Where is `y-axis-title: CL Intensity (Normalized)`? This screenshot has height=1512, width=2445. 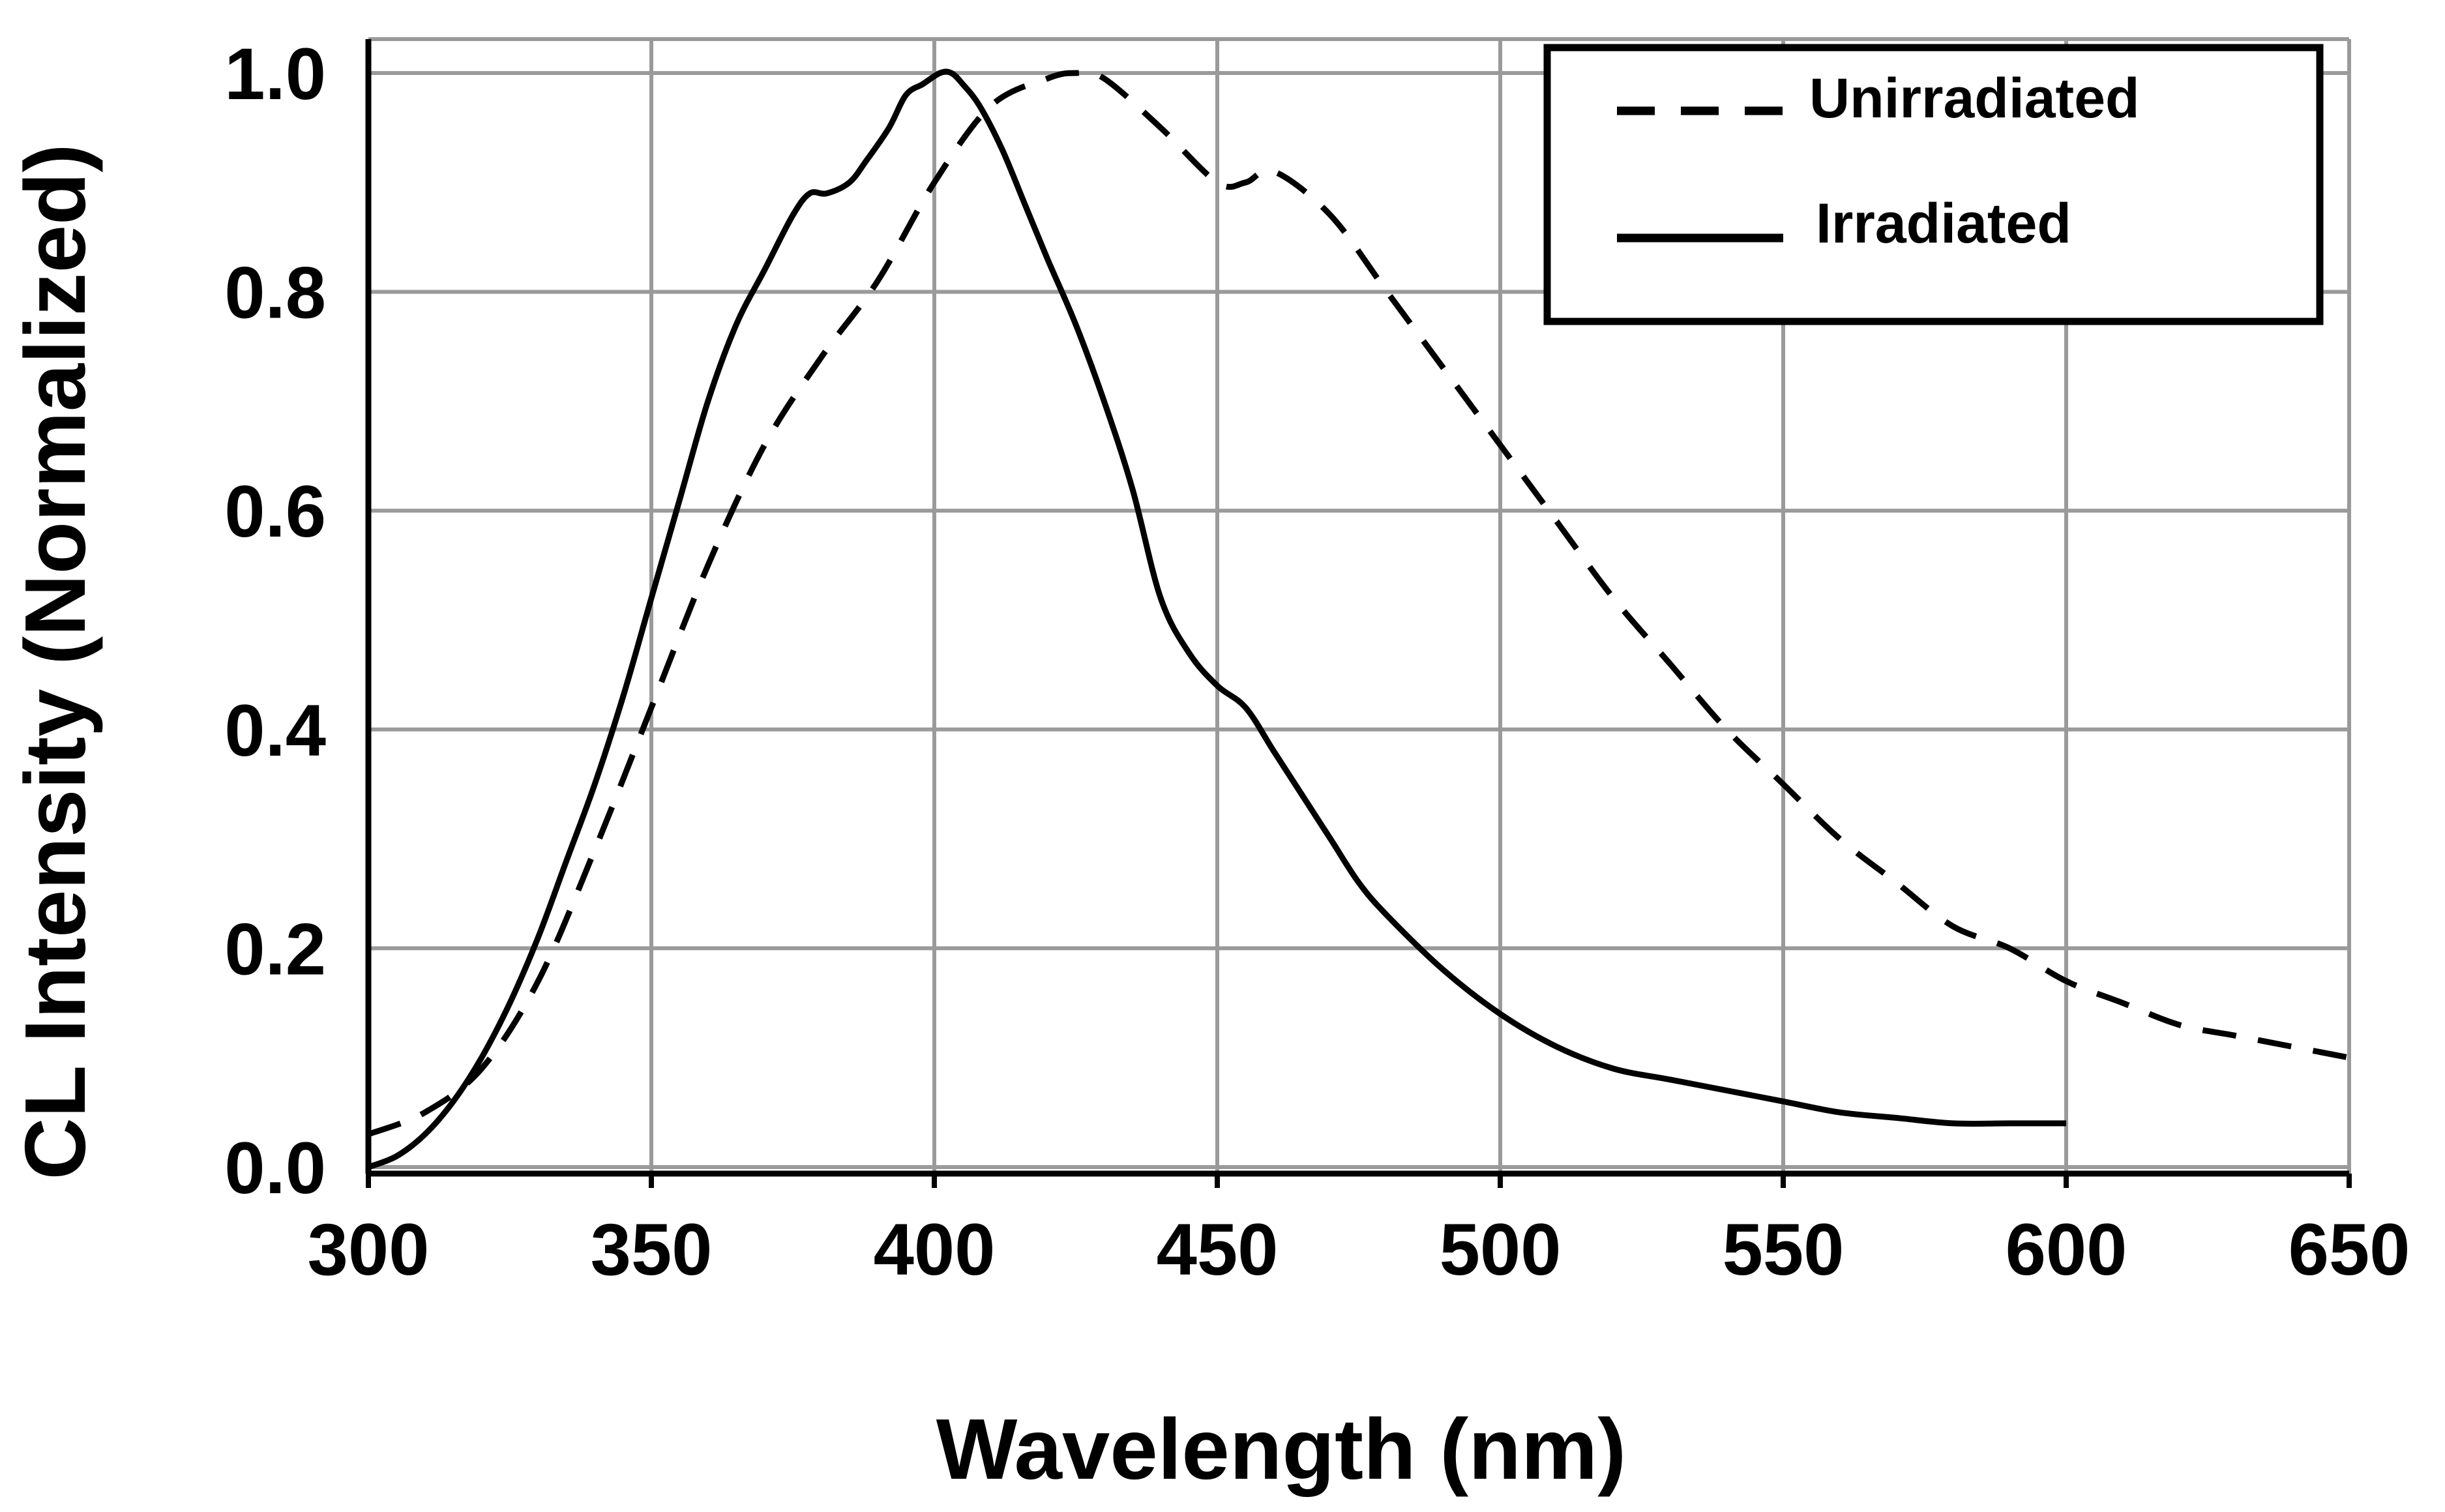
y-axis-title: CL Intensity (Normalized) is located at coordinates (55, 661).